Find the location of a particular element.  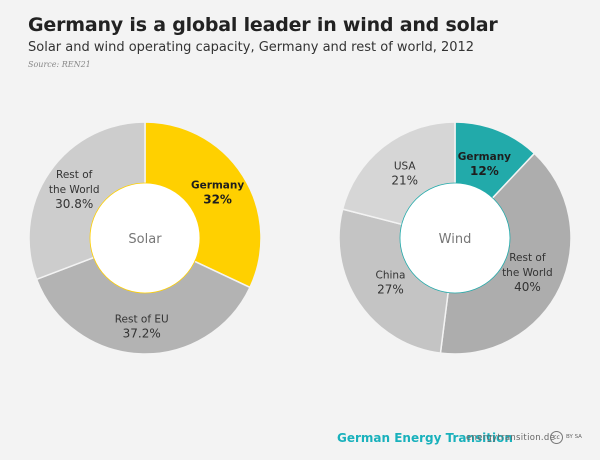

source-note: Source: REN21 is located at coordinates (59, 64).